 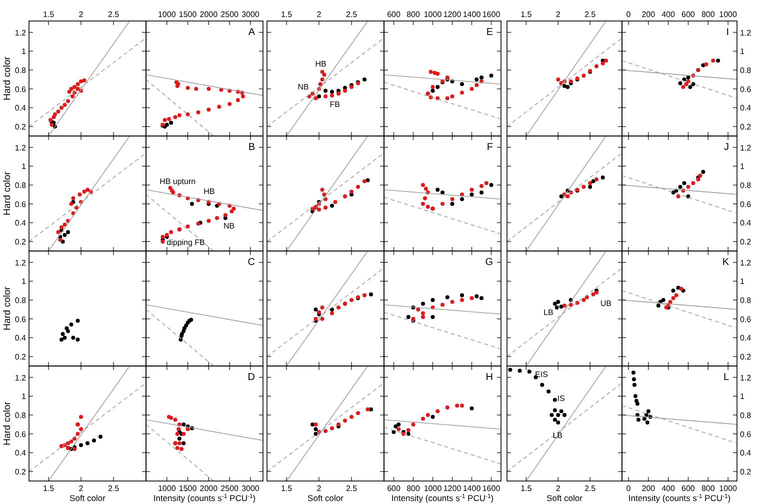 I want to click on annotation: IS, so click(x=561, y=399).